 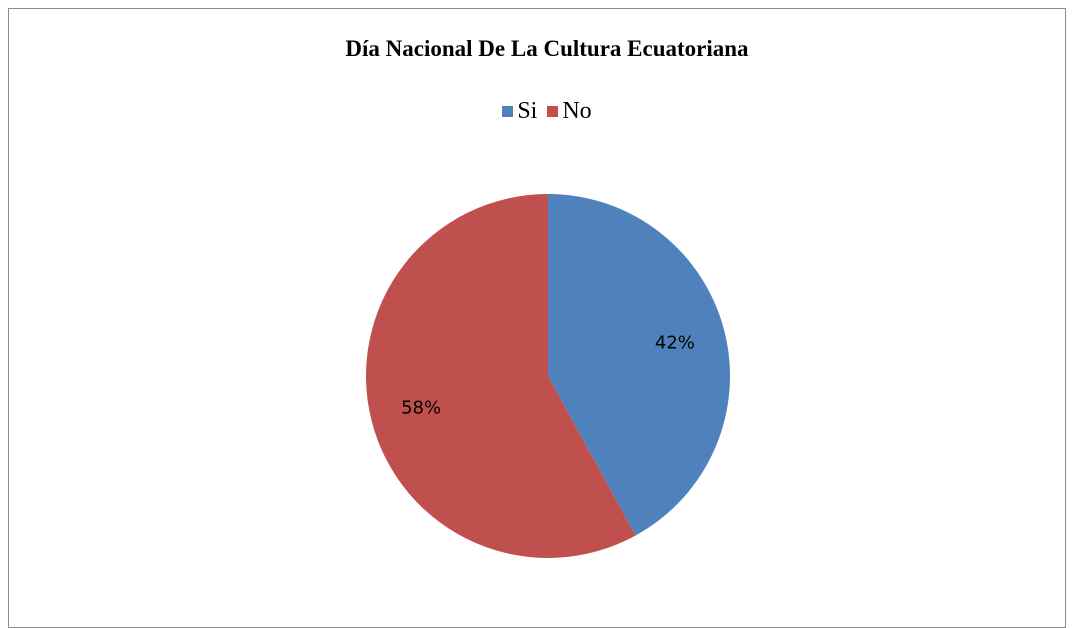 I want to click on chart-title: Día Nacional De La Cultura Ecuatoriana, so click(x=547, y=48).